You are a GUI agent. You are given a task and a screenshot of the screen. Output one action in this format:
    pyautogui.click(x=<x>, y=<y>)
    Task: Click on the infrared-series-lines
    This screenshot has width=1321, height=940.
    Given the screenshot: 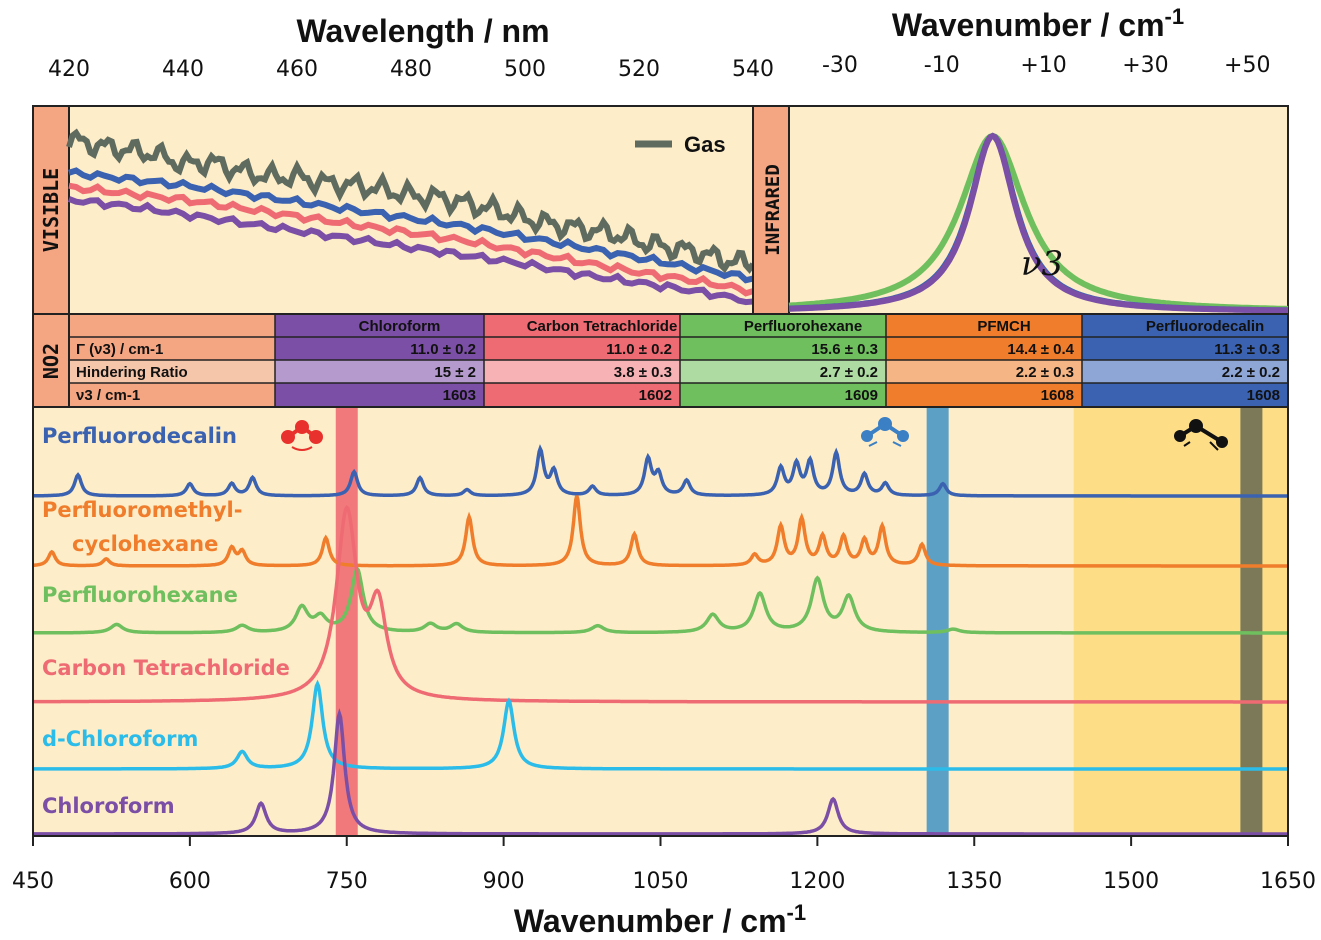 What is the action you would take?
    pyautogui.click(x=1038, y=223)
    